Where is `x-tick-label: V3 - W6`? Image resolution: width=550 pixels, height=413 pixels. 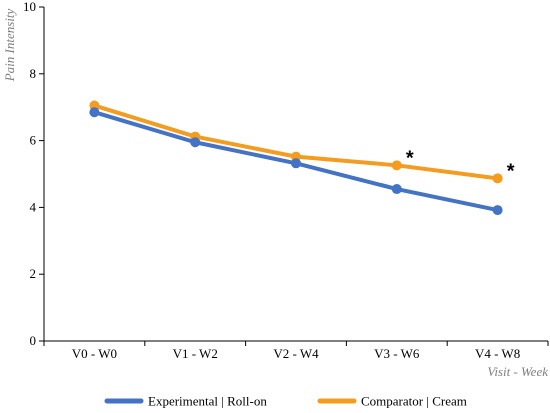 x-tick-label: V3 - W6 is located at coordinates (397, 353).